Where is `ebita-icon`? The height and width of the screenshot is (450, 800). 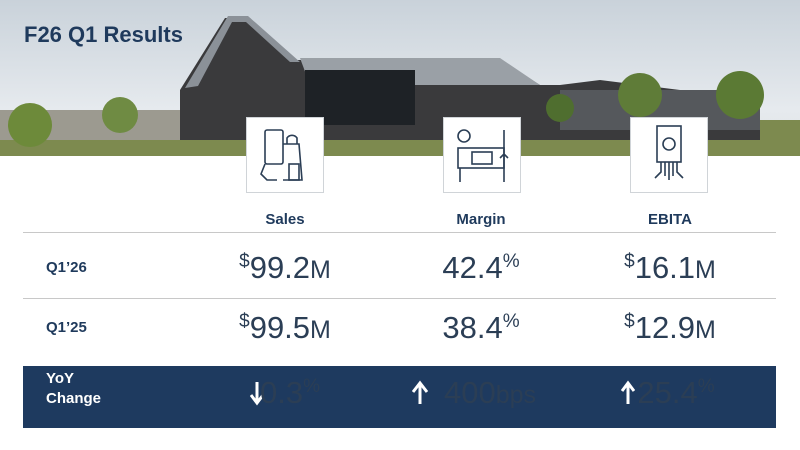 ebita-icon is located at coordinates (669, 155).